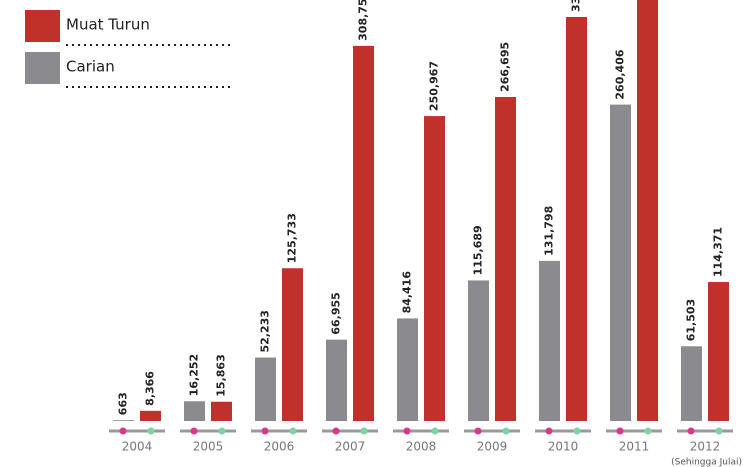  What do you see at coordinates (221, 375) in the screenshot?
I see `value-label: 15,863` at bounding box center [221, 375].